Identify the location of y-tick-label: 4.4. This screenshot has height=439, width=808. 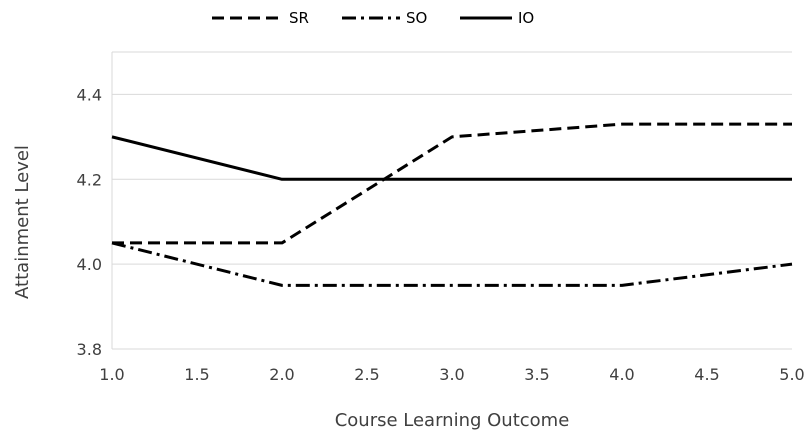
(89, 94).